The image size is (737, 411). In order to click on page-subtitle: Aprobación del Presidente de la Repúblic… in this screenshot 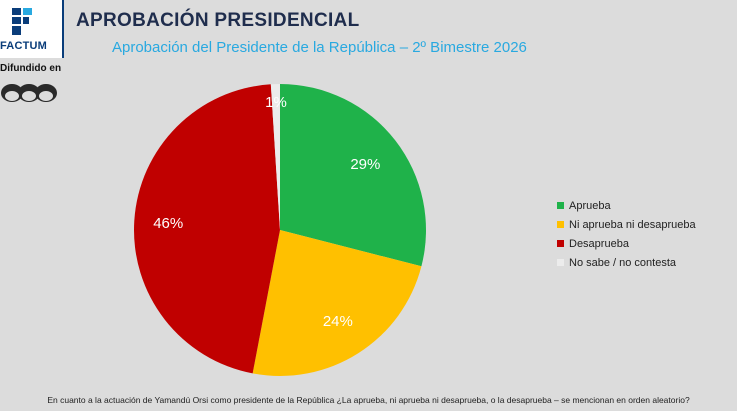, I will do `click(319, 47)`.